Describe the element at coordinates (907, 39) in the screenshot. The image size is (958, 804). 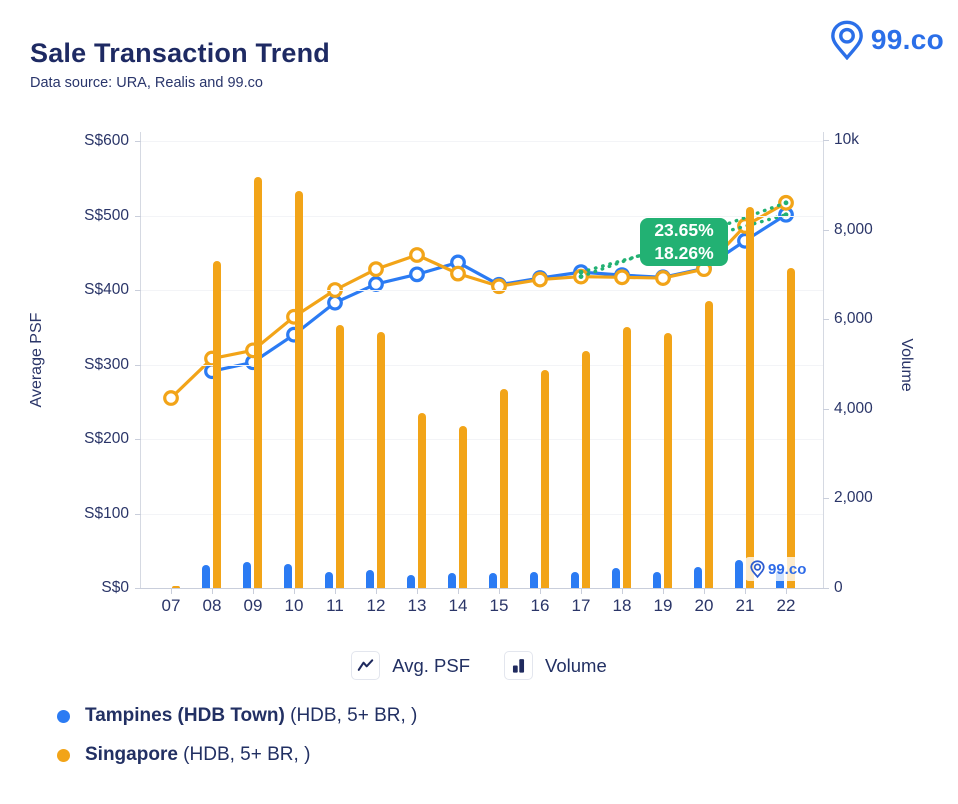
I see `brand-logo-text: 99.co` at that location.